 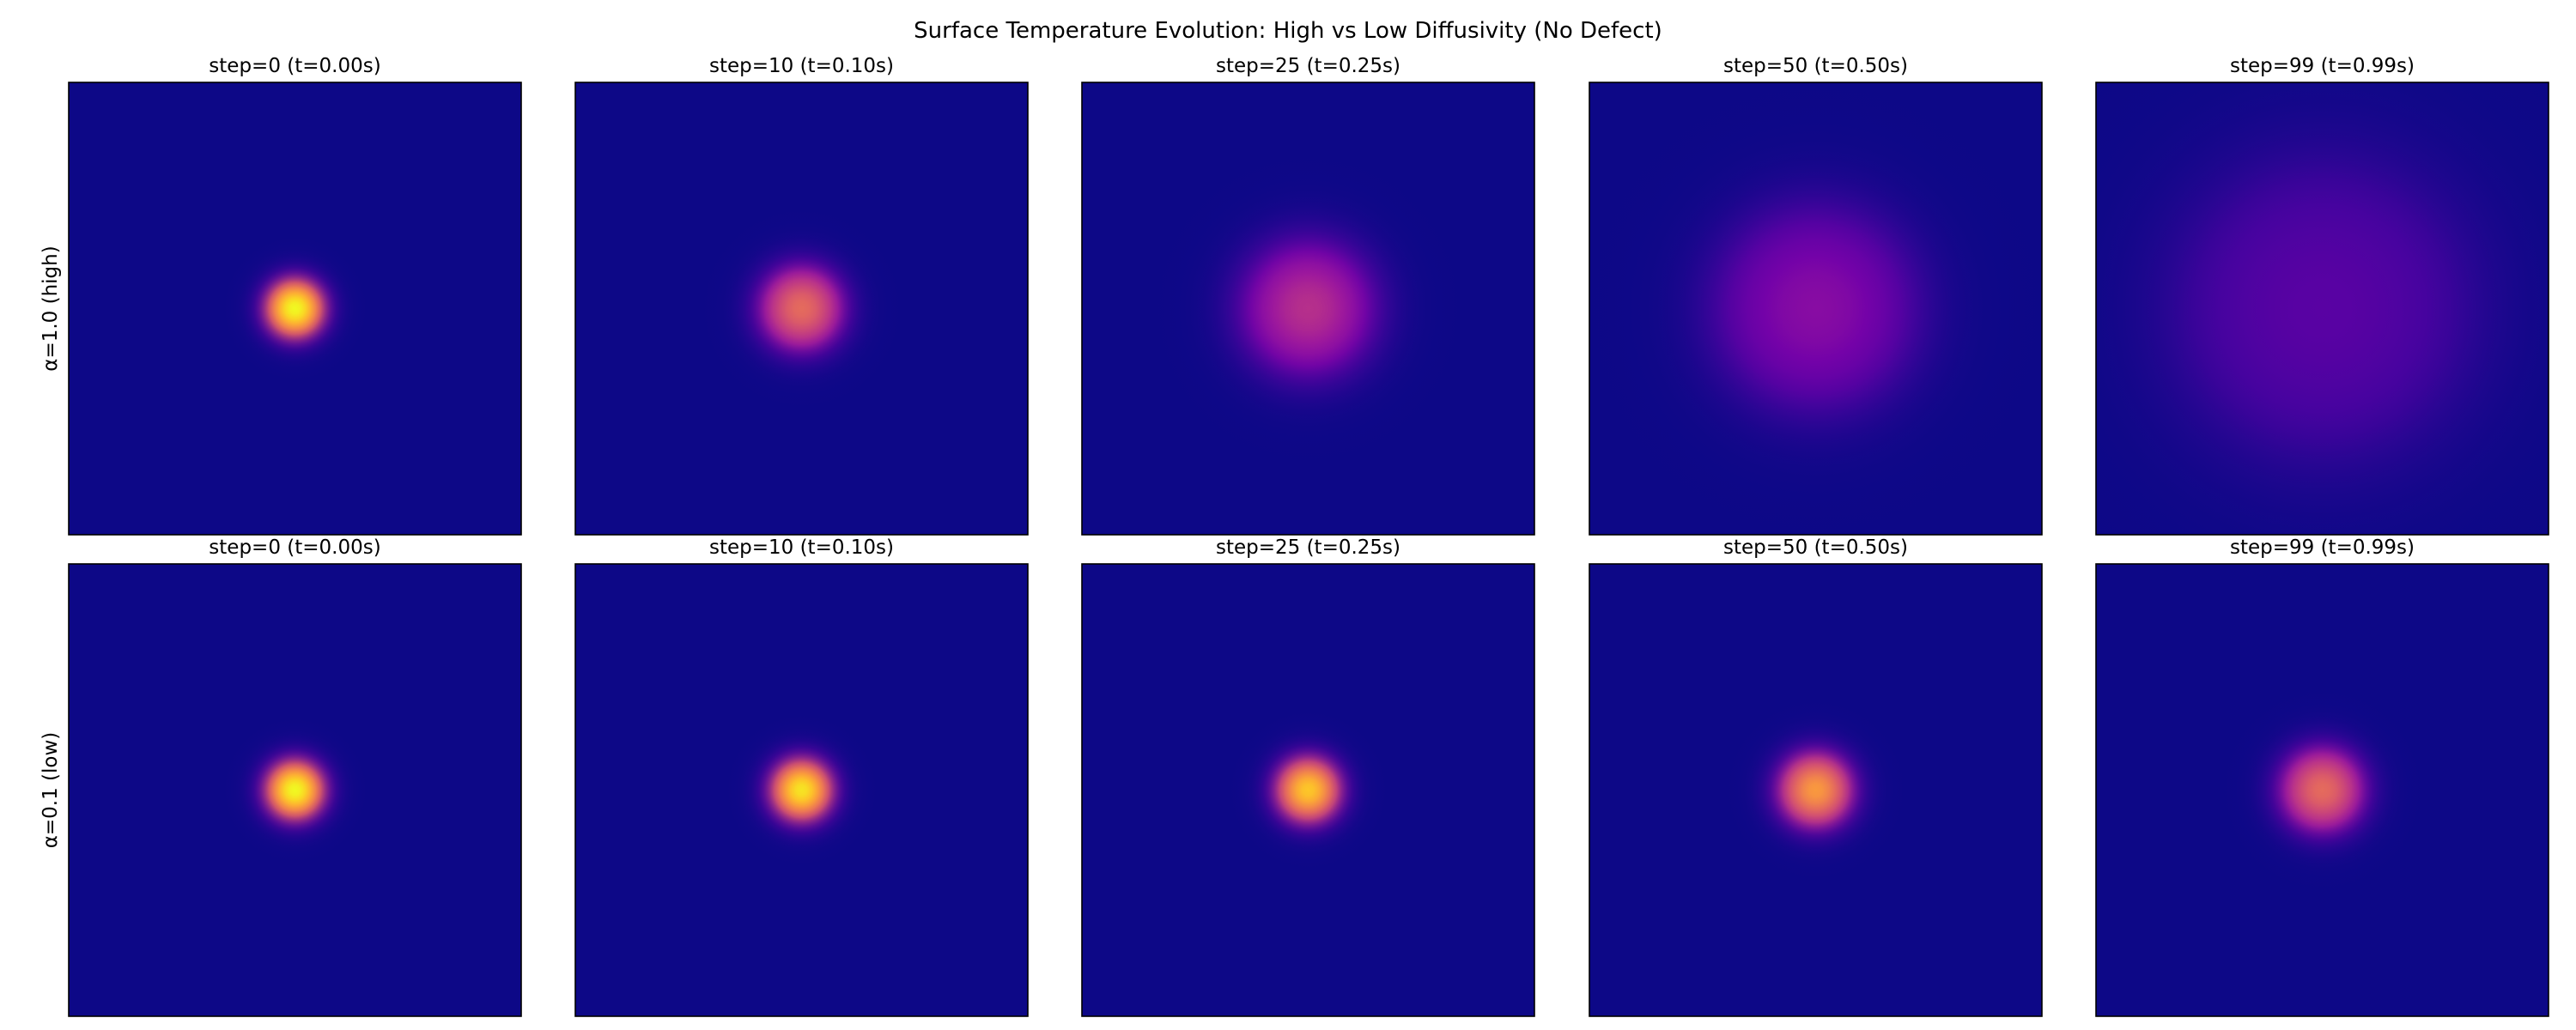 What do you see at coordinates (50, 790) in the screenshot?
I see `row-label: α=0.1 (low)` at bounding box center [50, 790].